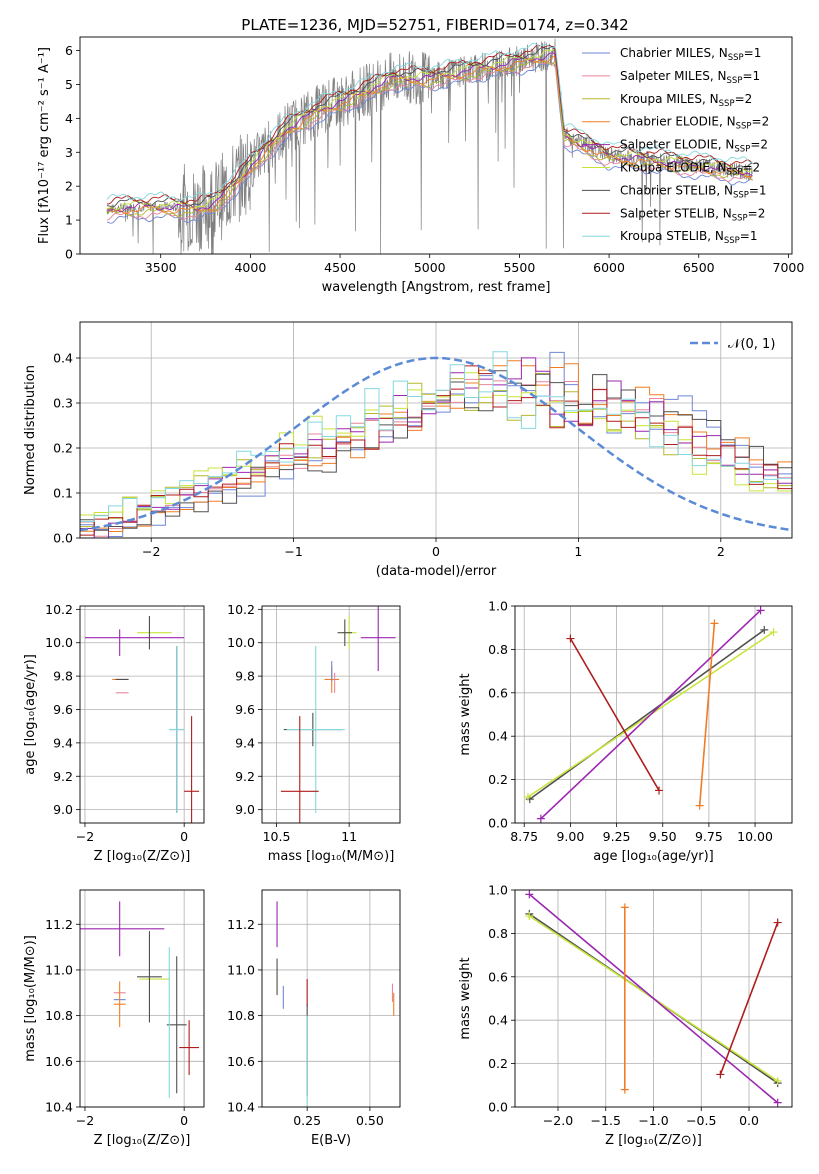 This screenshot has height=1174, width=819. Describe the element at coordinates (69, 152) in the screenshot. I see `spectrum-ytick-label: 3` at that location.